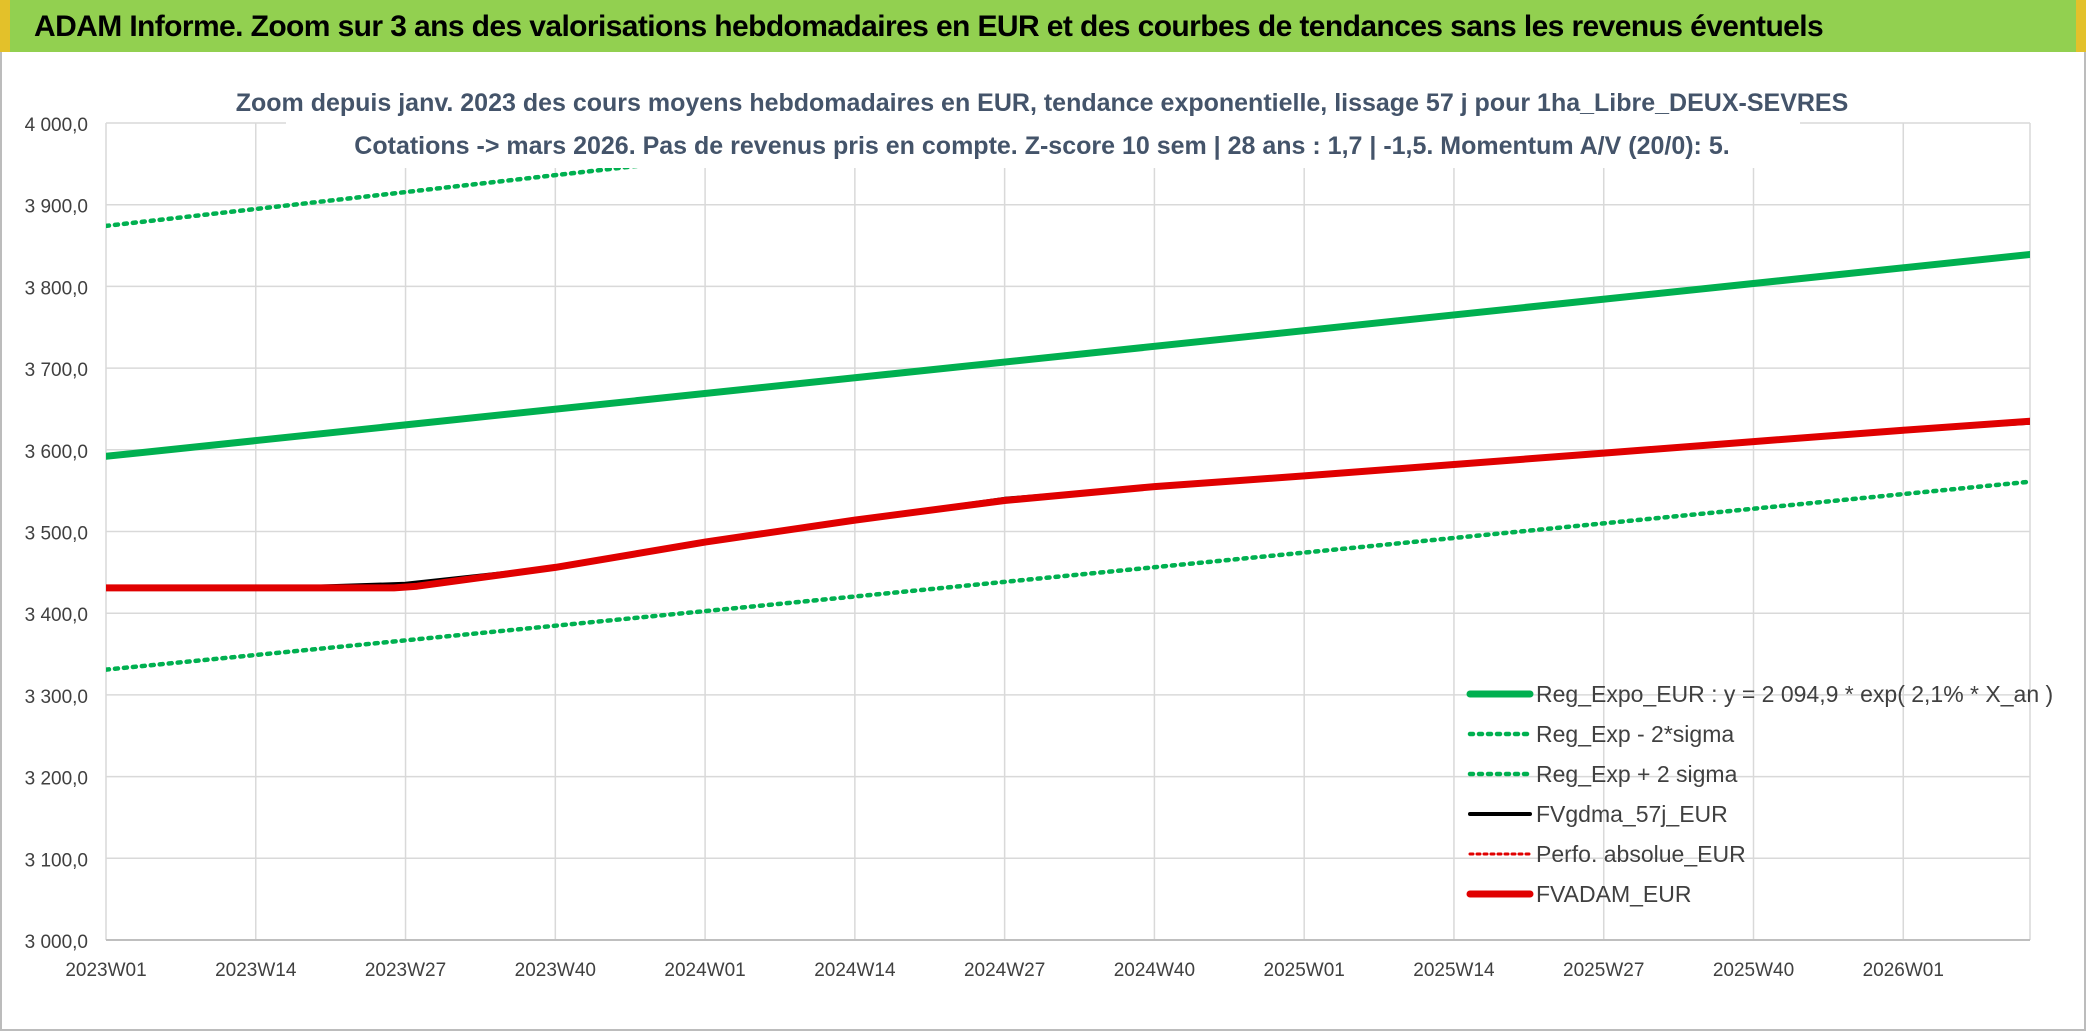  What do you see at coordinates (1635, 734) in the screenshot?
I see `legend-label: Reg_Exp - 2*sigma` at bounding box center [1635, 734].